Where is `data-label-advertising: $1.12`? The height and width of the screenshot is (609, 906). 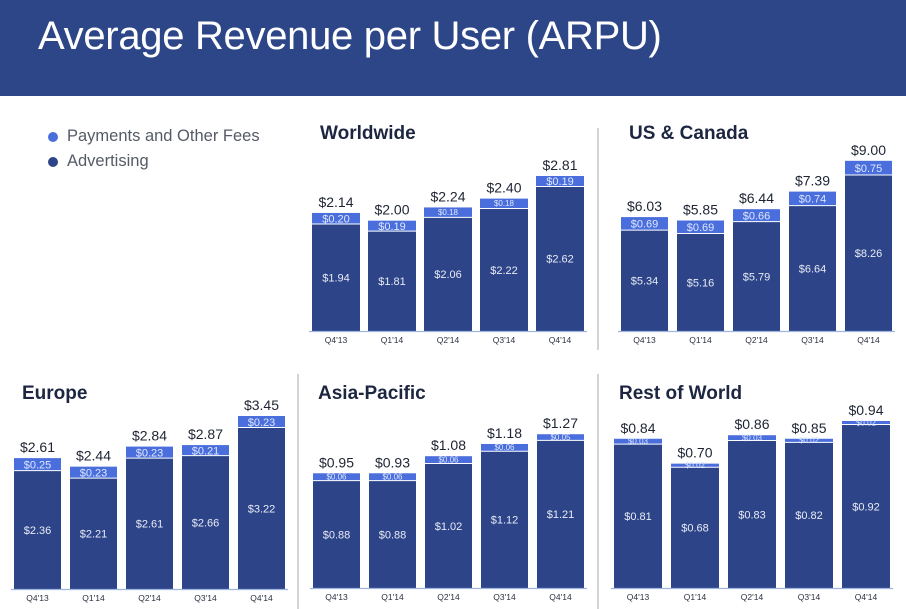
data-label-advertising: $1.12 is located at coordinates (505, 521).